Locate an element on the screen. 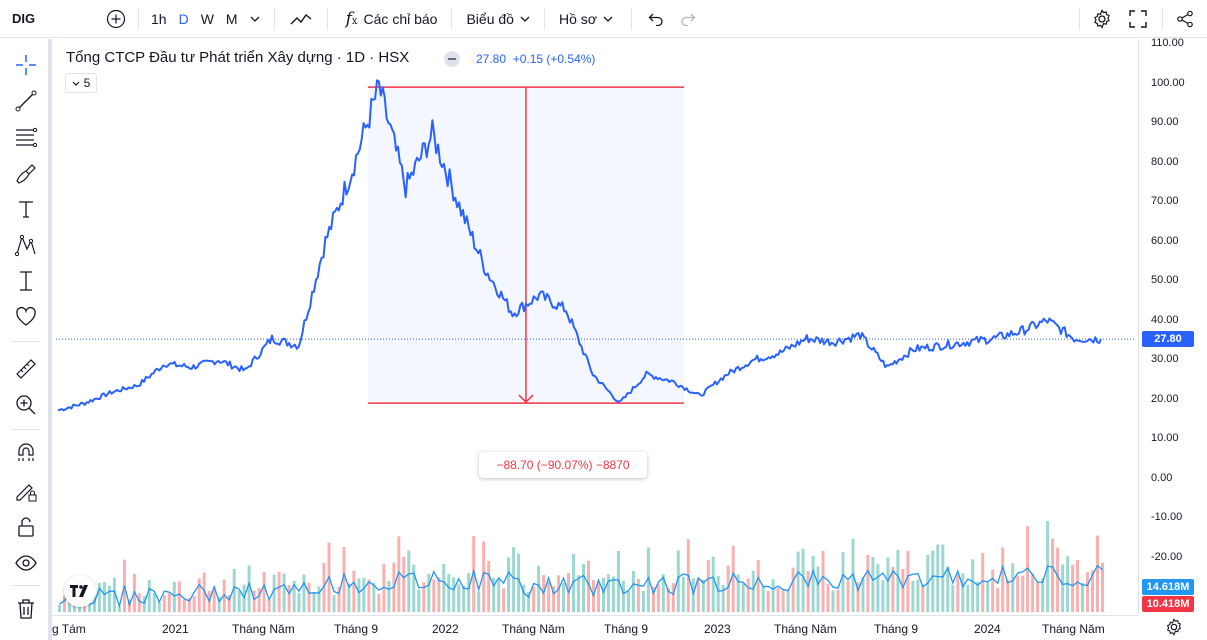  magnet-tool is located at coordinates (26, 455).